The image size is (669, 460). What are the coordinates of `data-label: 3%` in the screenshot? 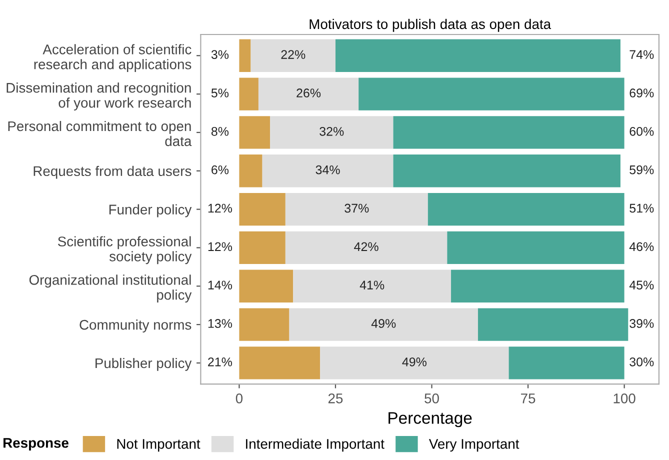 It's located at (220, 54).